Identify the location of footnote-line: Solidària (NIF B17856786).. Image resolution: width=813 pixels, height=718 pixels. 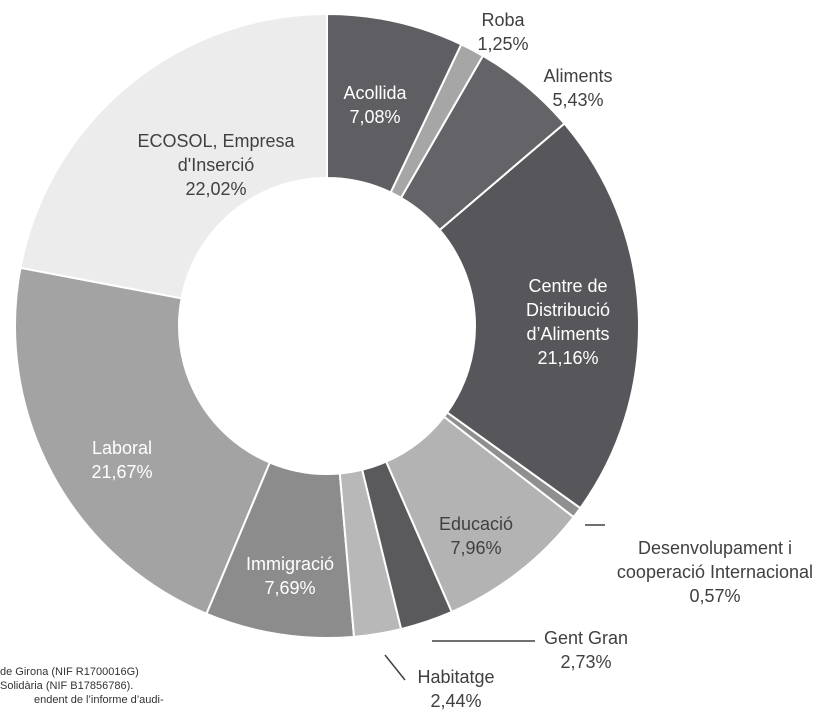
(67, 686).